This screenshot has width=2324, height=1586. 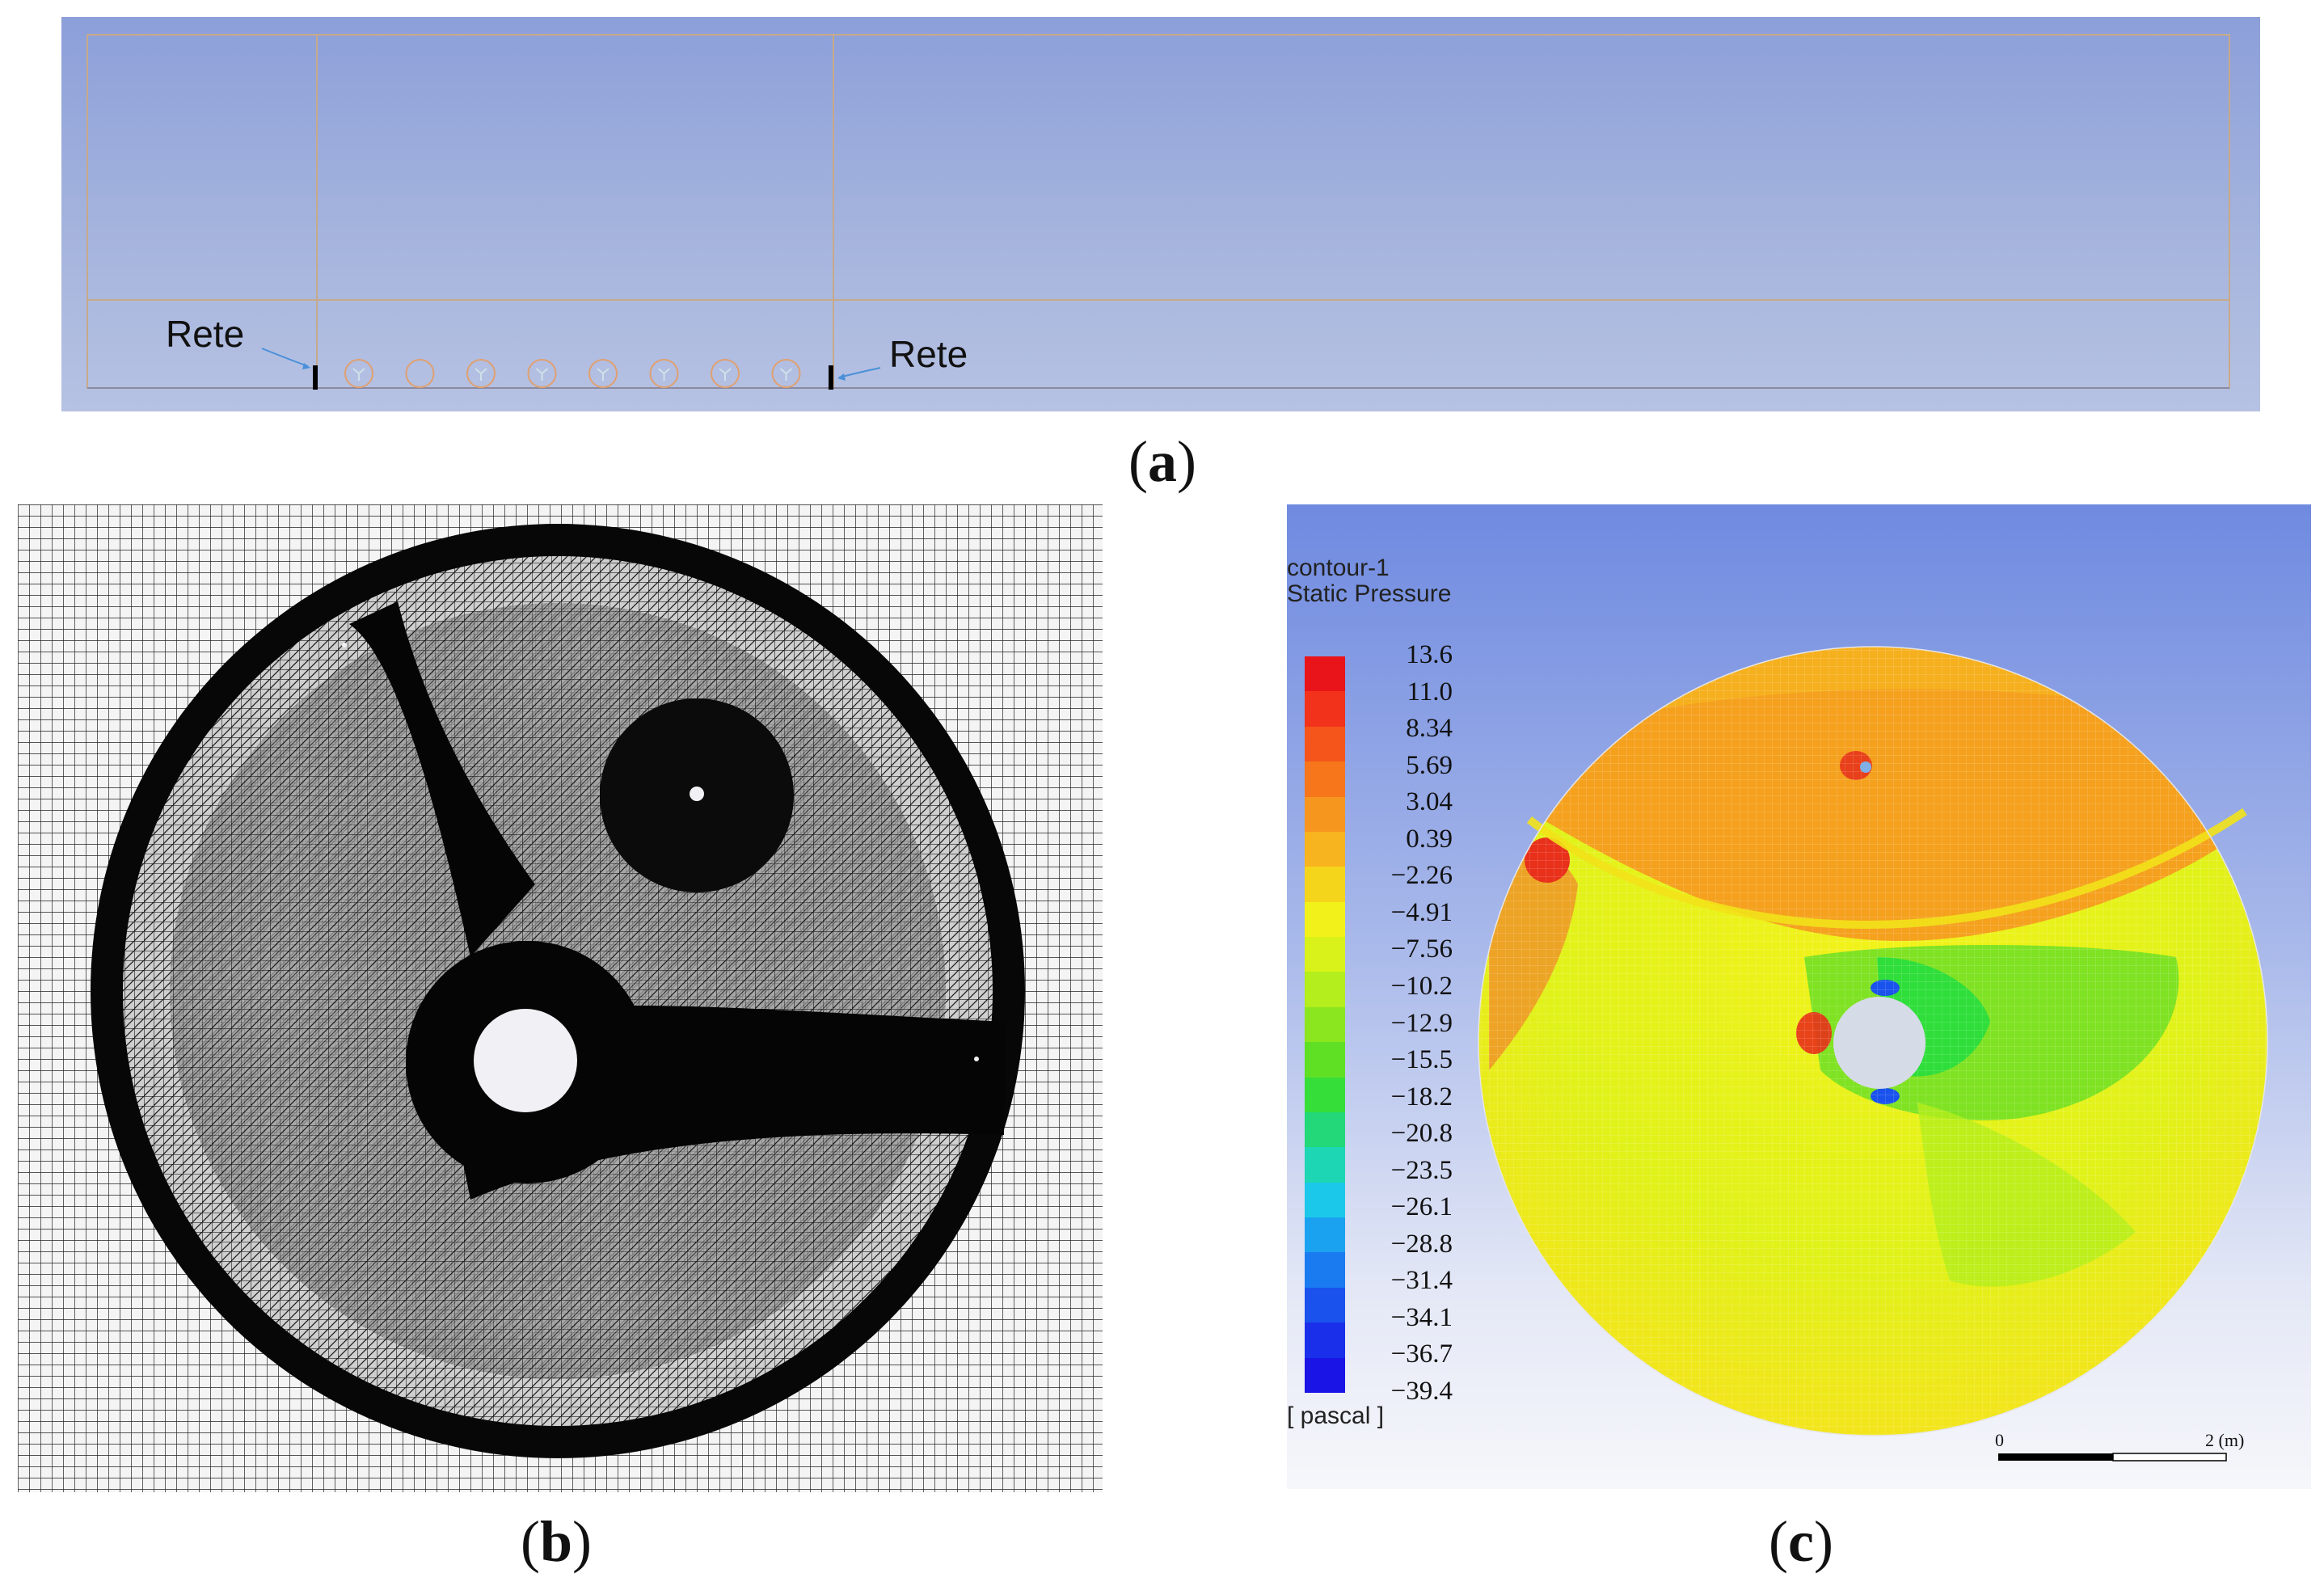 I want to click on legend-tick-label: 11.0, so click(x=1430, y=692).